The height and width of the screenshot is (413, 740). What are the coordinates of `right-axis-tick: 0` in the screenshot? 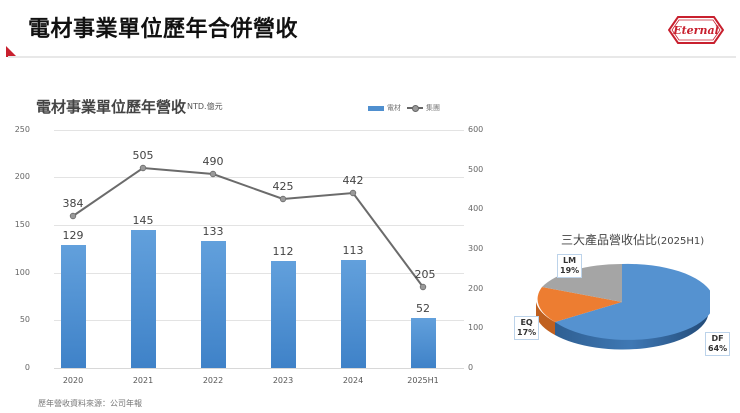 It's located at (471, 367).